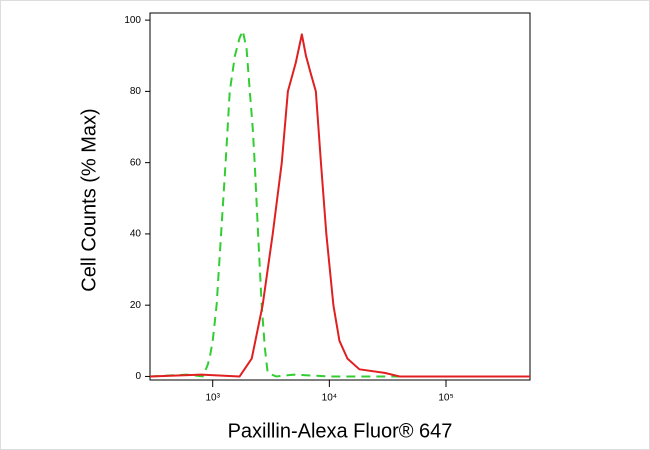 Image resolution: width=650 pixels, height=450 pixels. Describe the element at coordinates (136, 91) in the screenshot. I see `y-tick-label: 80` at that location.